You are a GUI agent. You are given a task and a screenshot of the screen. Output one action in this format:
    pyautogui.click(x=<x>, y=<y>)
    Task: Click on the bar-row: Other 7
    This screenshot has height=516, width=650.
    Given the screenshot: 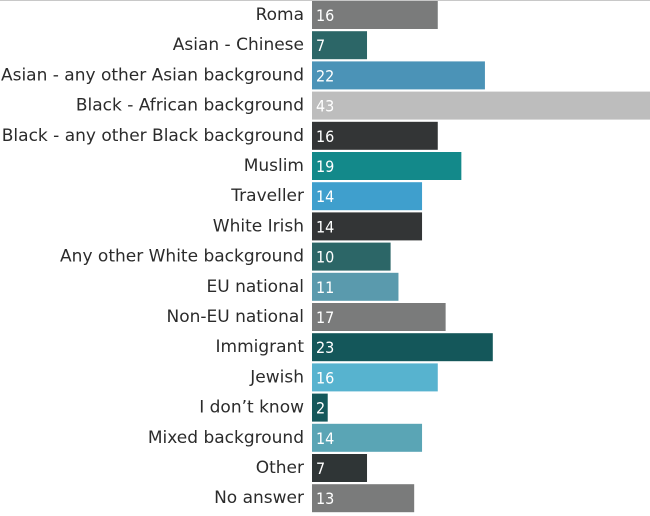 What is the action you would take?
    pyautogui.click(x=312, y=468)
    